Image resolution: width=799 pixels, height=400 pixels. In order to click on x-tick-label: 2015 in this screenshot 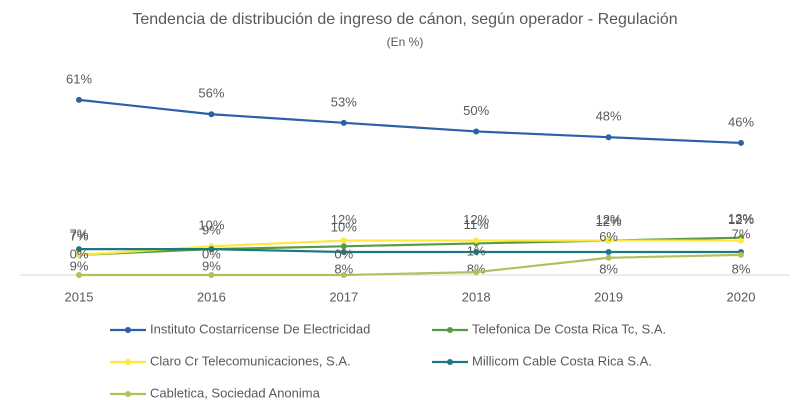, I will do `click(79, 296)`.